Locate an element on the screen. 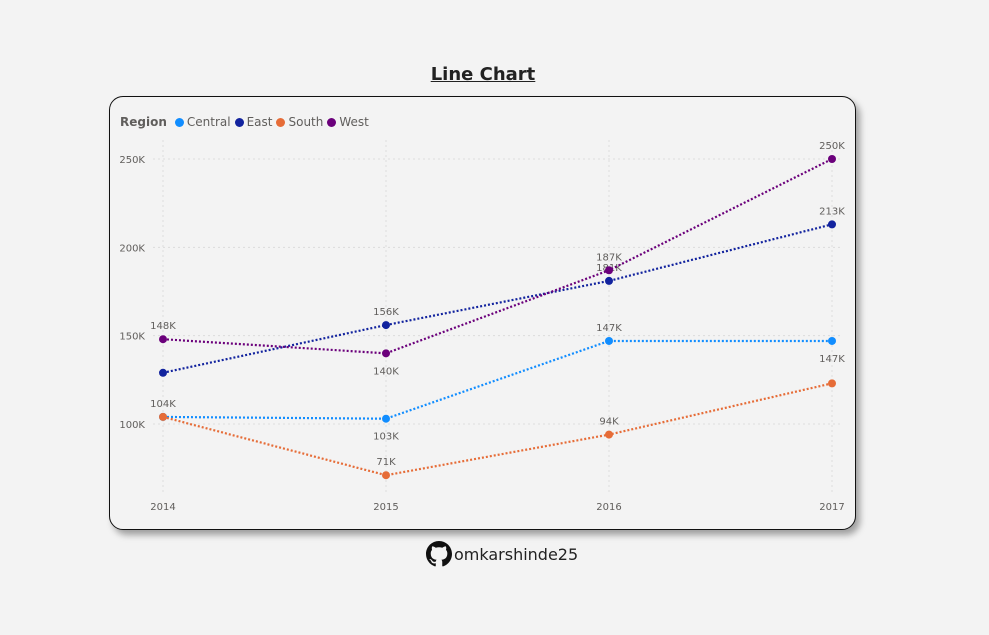 The height and width of the screenshot is (635, 989). y-tick-label: 150K is located at coordinates (132, 337).